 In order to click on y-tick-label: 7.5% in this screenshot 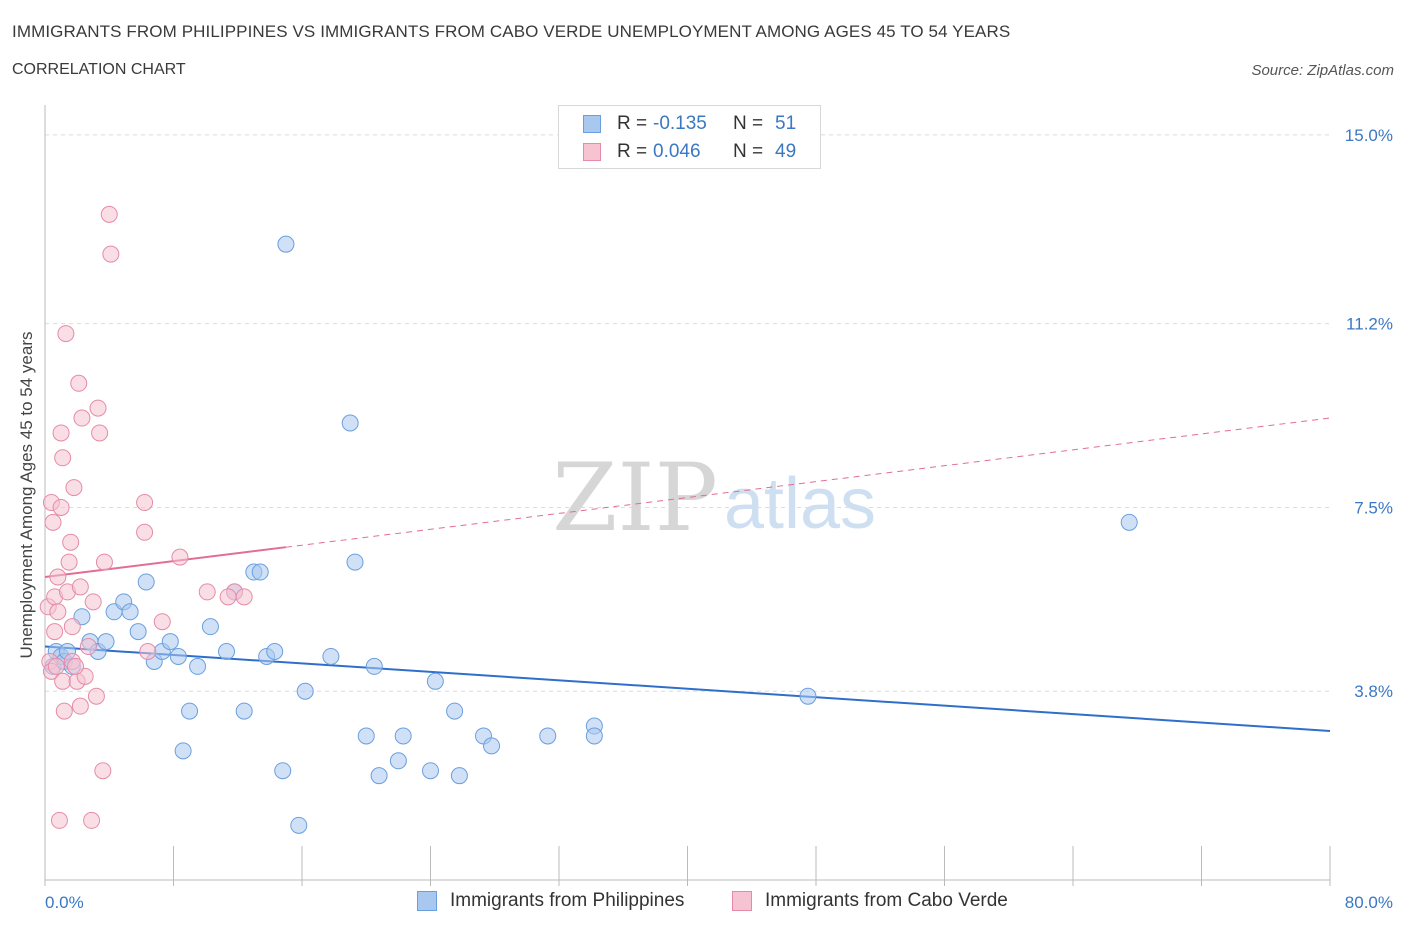, I will do `click(1373, 507)`.